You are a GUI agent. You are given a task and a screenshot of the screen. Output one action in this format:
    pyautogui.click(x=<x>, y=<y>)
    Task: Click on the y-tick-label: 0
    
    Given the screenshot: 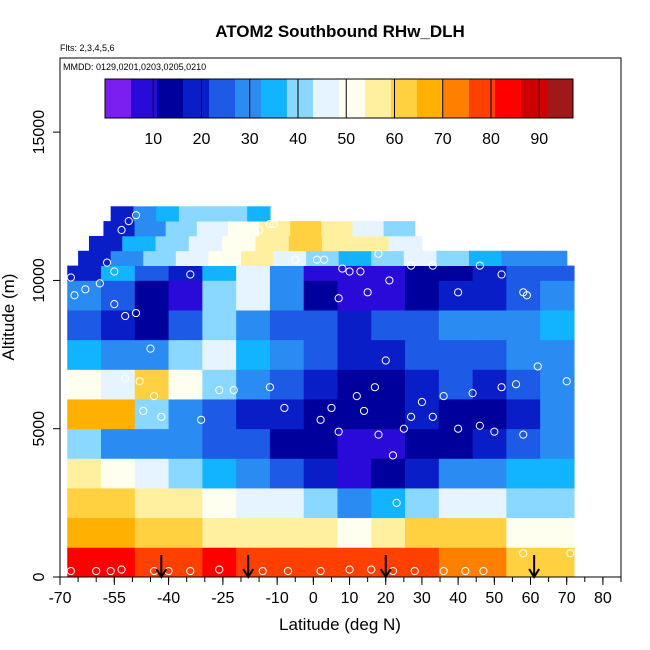 What is the action you would take?
    pyautogui.click(x=39, y=576)
    